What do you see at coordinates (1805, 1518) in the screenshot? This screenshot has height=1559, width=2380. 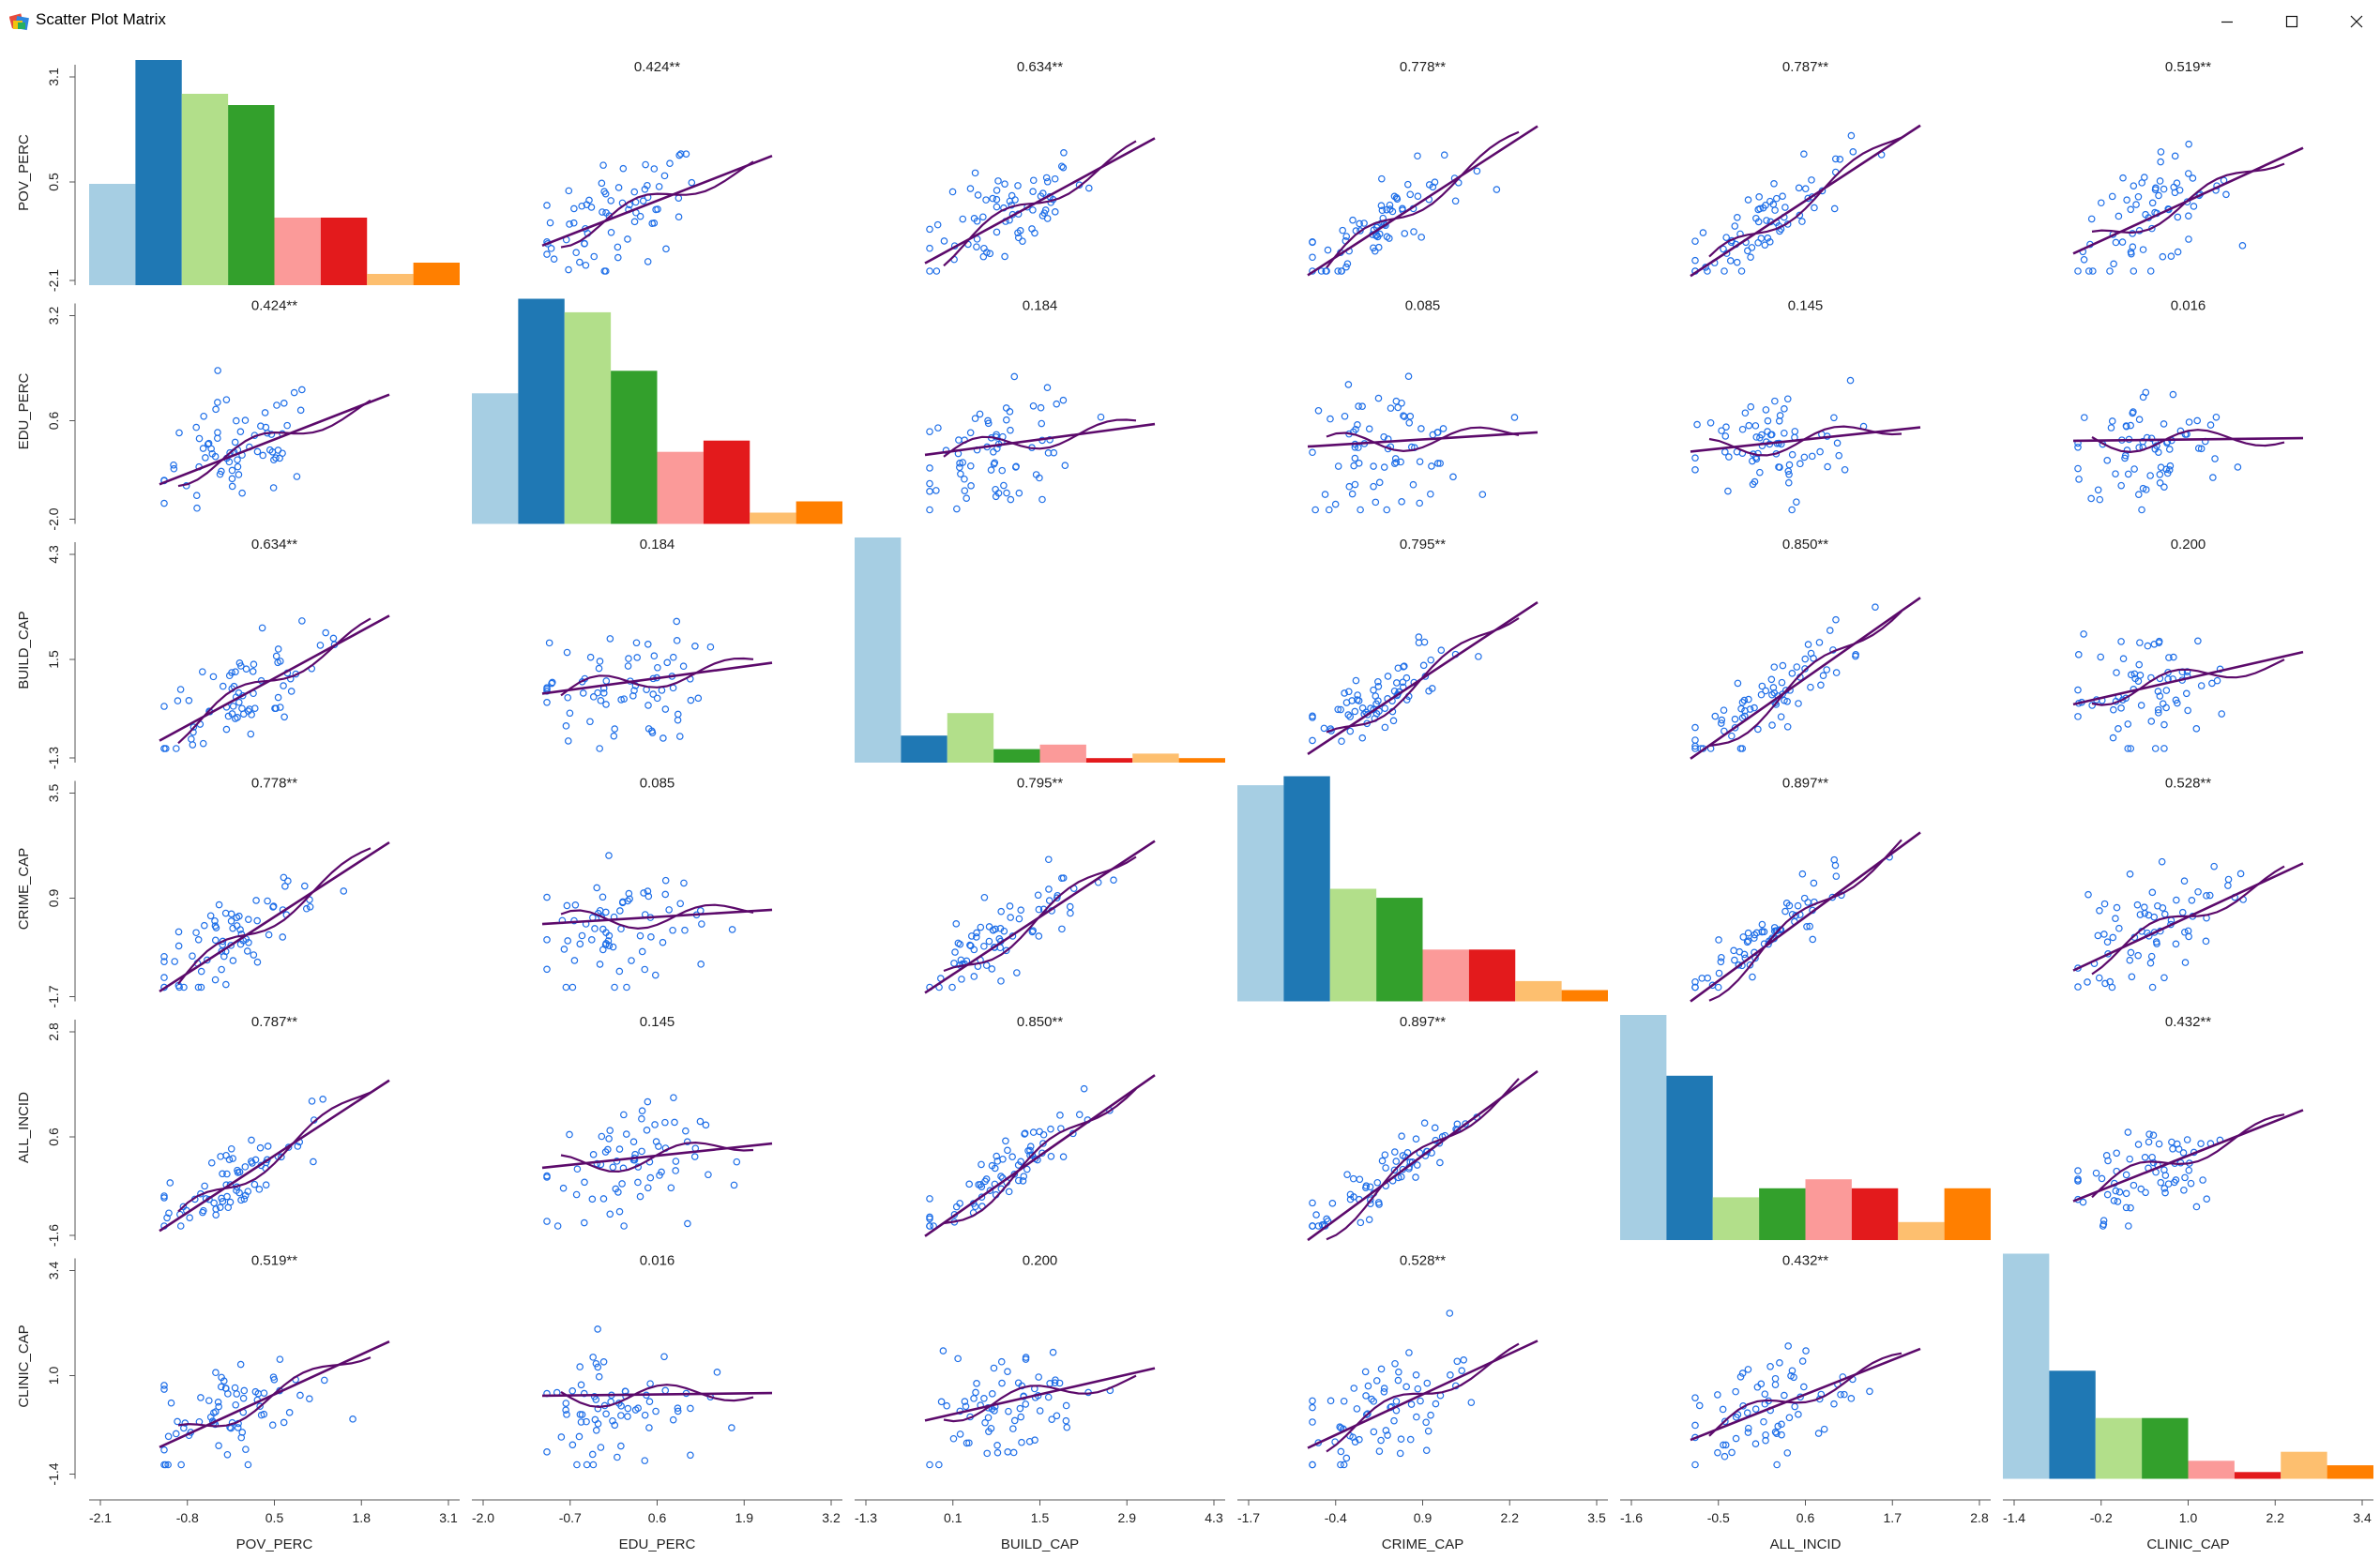 I see `x-tick-label: 0.6` at bounding box center [1805, 1518].